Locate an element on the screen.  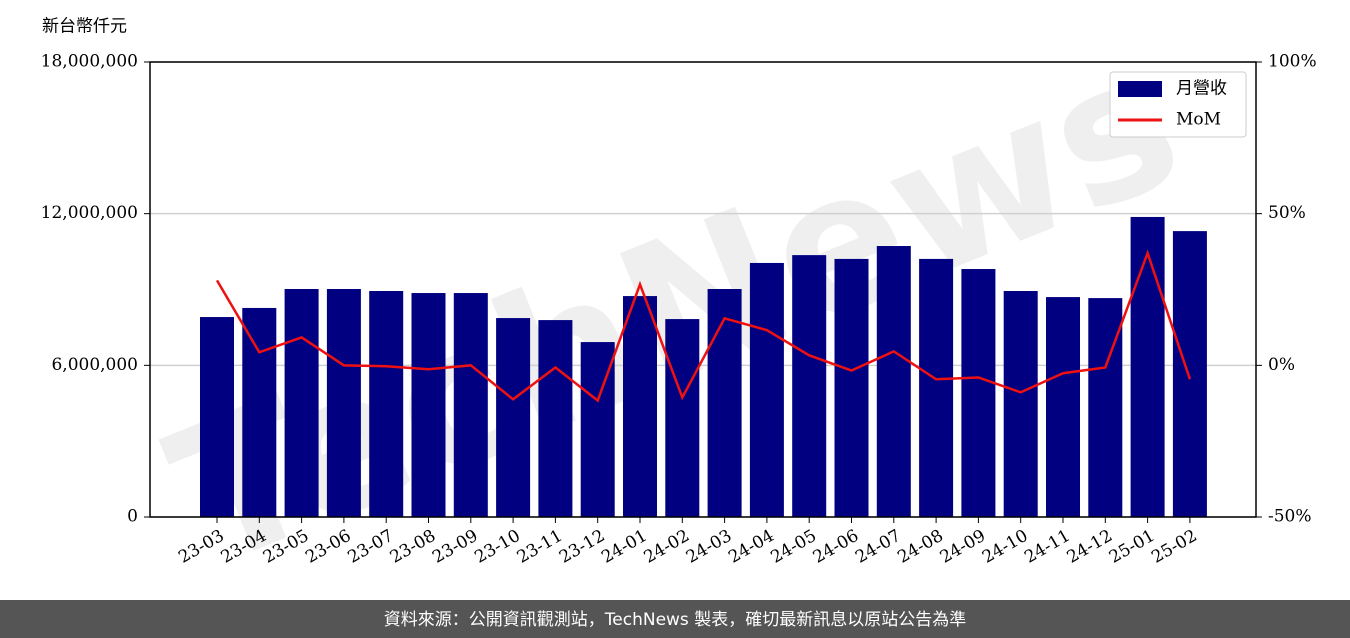
x-tick-label: 23-11 is located at coordinates (540, 547).